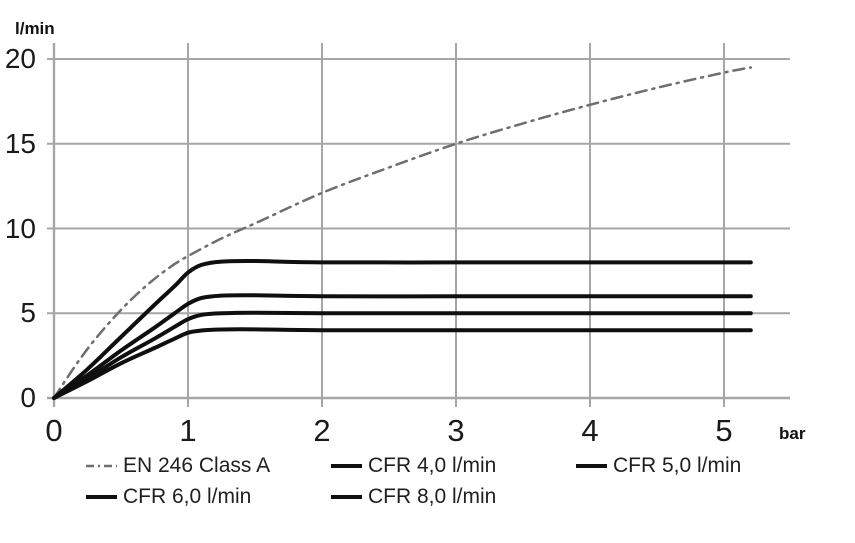 Image resolution: width=855 pixels, height=543 pixels. What do you see at coordinates (792, 433) in the screenshot?
I see `x-axis-unit-label: bar` at bounding box center [792, 433].